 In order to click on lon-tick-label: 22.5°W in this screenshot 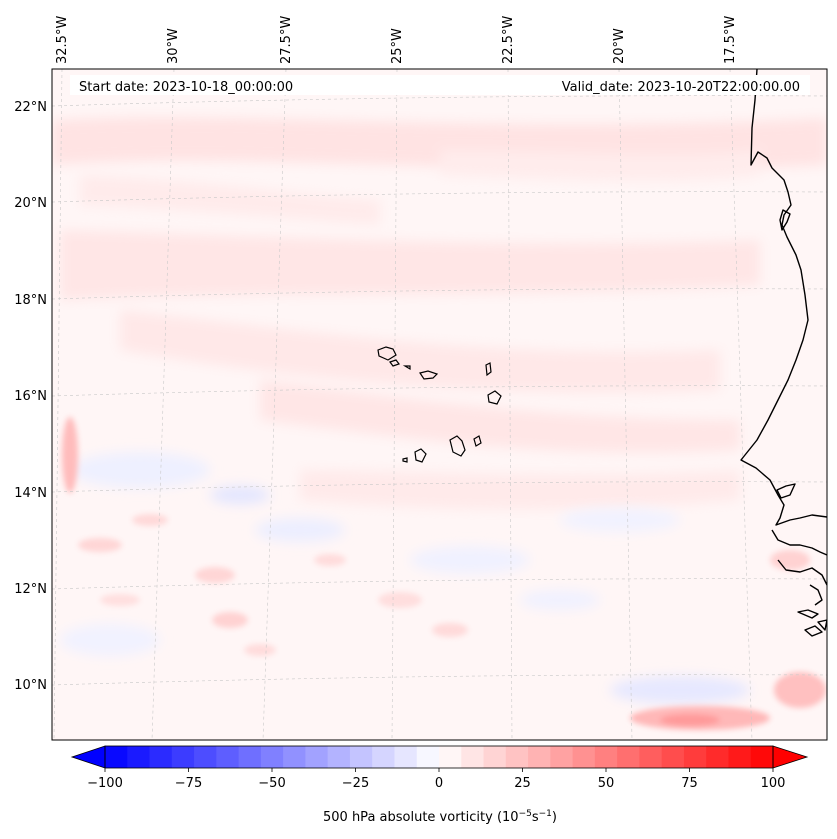, I will do `click(508, 40)`.